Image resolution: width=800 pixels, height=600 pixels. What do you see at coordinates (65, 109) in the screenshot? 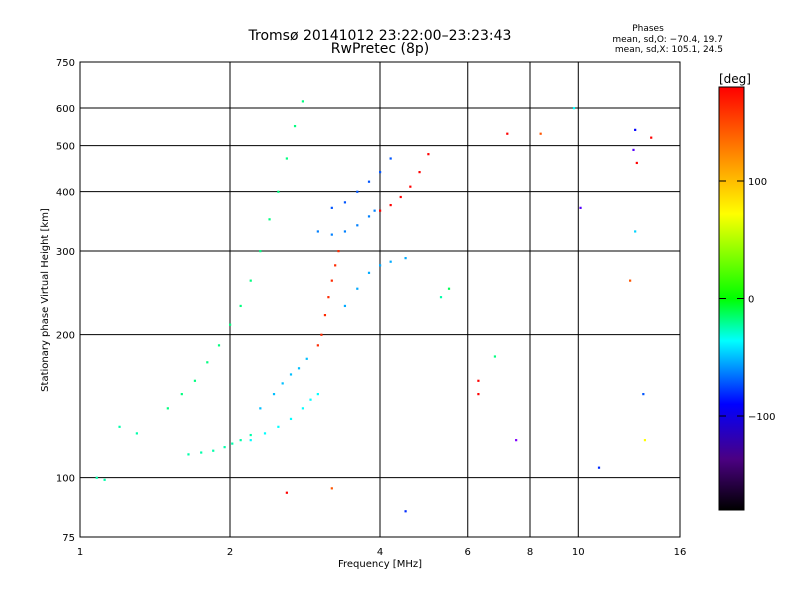
I see `y-tick-label: 600` at bounding box center [65, 109].